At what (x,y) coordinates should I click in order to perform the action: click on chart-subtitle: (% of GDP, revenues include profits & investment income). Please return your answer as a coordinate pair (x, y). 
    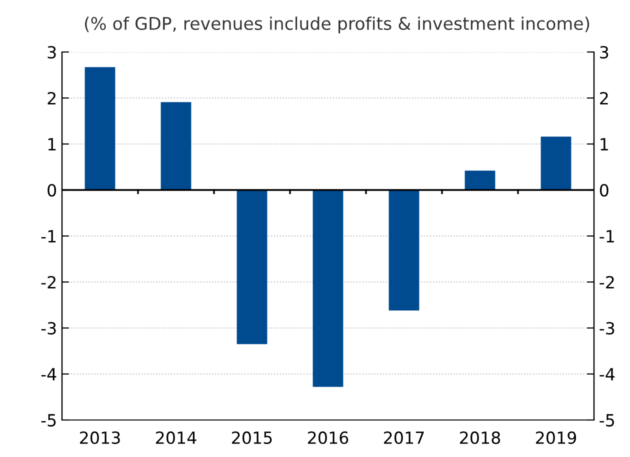
    Looking at the image, I should click on (337, 25).